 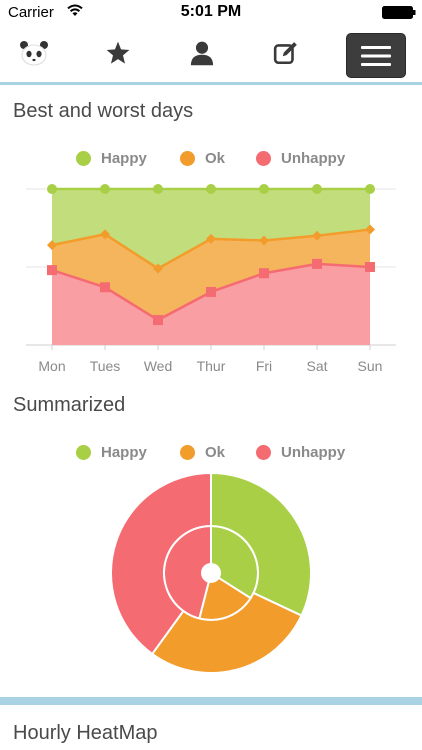 I want to click on best-worst-title: Best and worst days, so click(x=103, y=111).